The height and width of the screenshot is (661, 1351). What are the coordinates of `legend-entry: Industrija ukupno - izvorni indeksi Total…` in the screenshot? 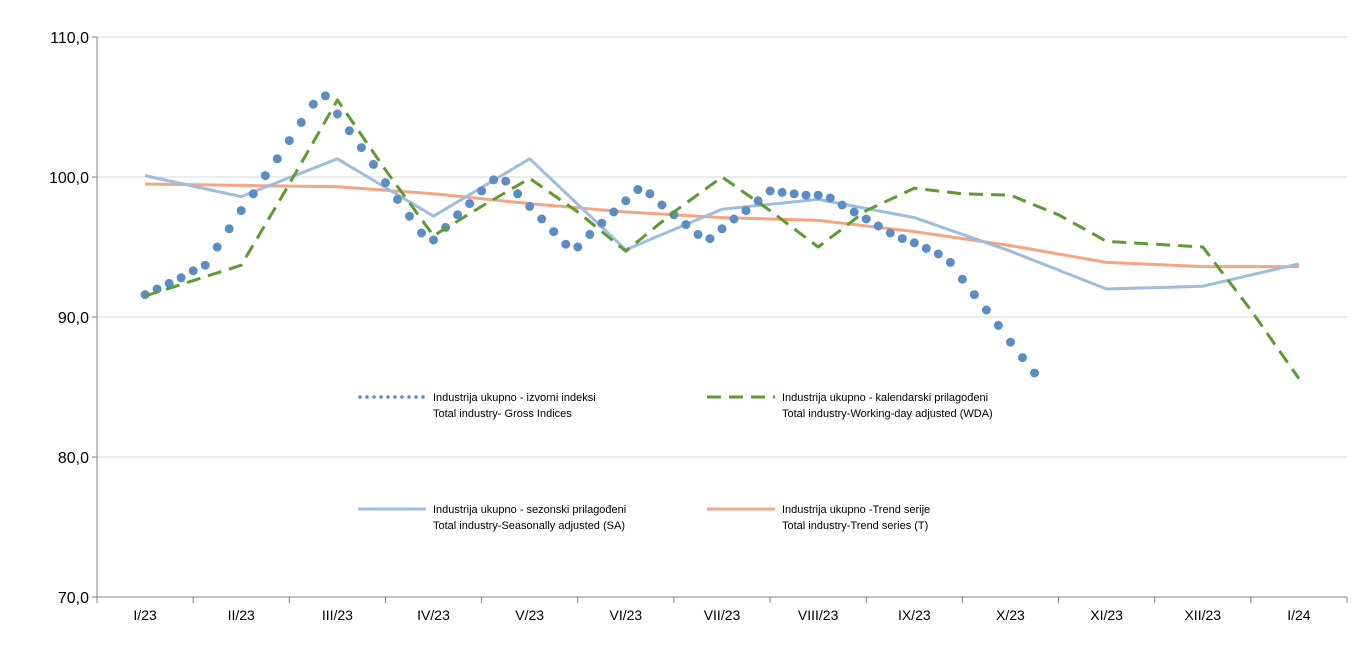 It's located at (477, 406).